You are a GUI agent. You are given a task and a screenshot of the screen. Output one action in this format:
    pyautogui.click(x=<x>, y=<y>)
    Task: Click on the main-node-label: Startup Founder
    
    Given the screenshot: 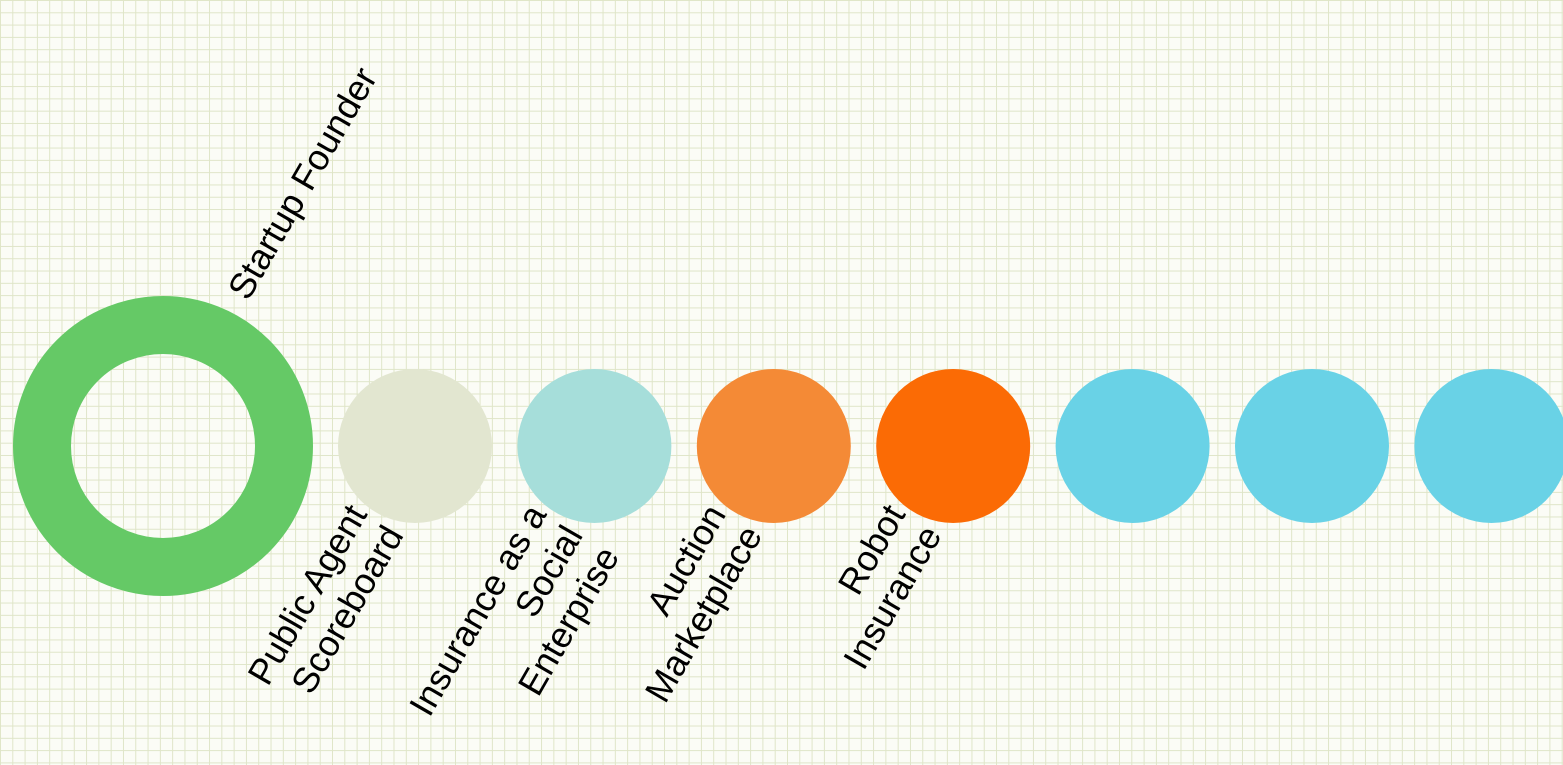 What is the action you would take?
    pyautogui.click(x=302, y=183)
    